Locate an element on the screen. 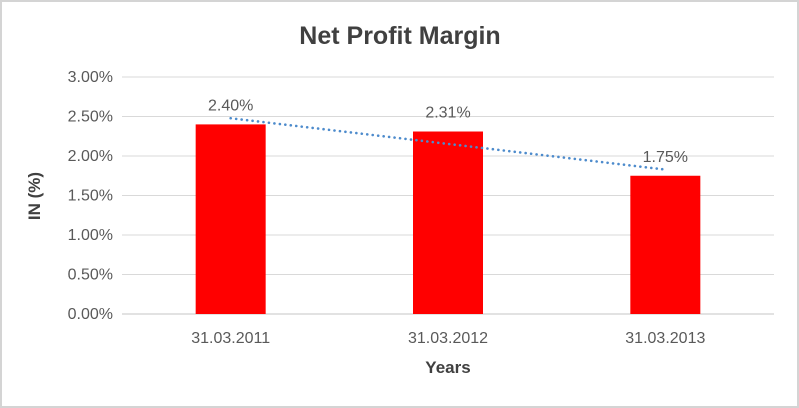 This screenshot has height=408, width=799. y-tick-labels-layer: 0.00% 0.50% 1.00% 1.50% 2.00% 2.50% 3.00% is located at coordinates (90, 196).